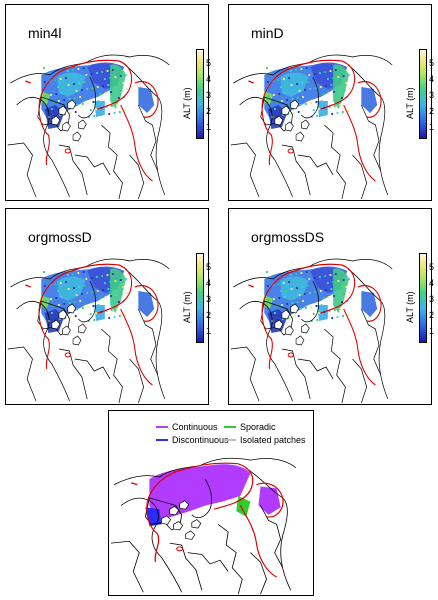 The width and height of the screenshot is (438, 600). I want to click on alt-colorbar, so click(423, 298).